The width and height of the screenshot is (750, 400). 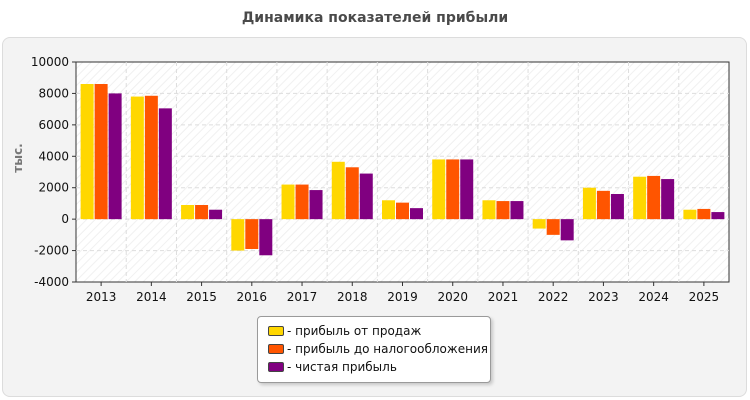 What do you see at coordinates (101, 297) in the screenshot?
I see `x-tick-label: 2013` at bounding box center [101, 297].